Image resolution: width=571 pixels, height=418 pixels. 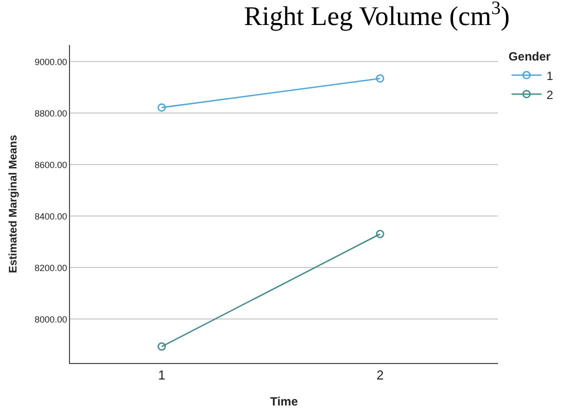 What do you see at coordinates (51, 319) in the screenshot?
I see `y-tick-label: 8000.00` at bounding box center [51, 319].